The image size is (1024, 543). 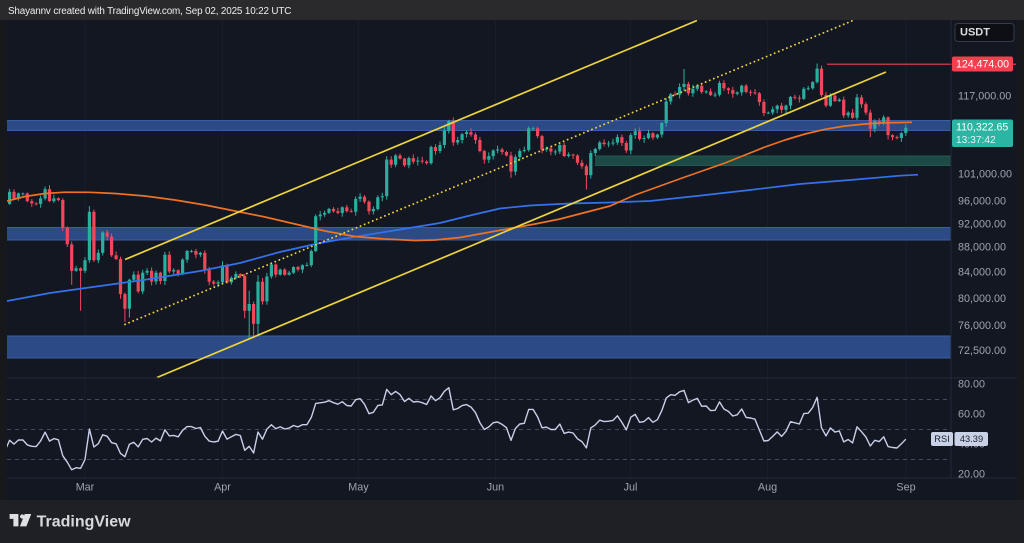 What do you see at coordinates (982, 64) in the screenshot?
I see `svg-text: 124,474.00` at bounding box center [982, 64].